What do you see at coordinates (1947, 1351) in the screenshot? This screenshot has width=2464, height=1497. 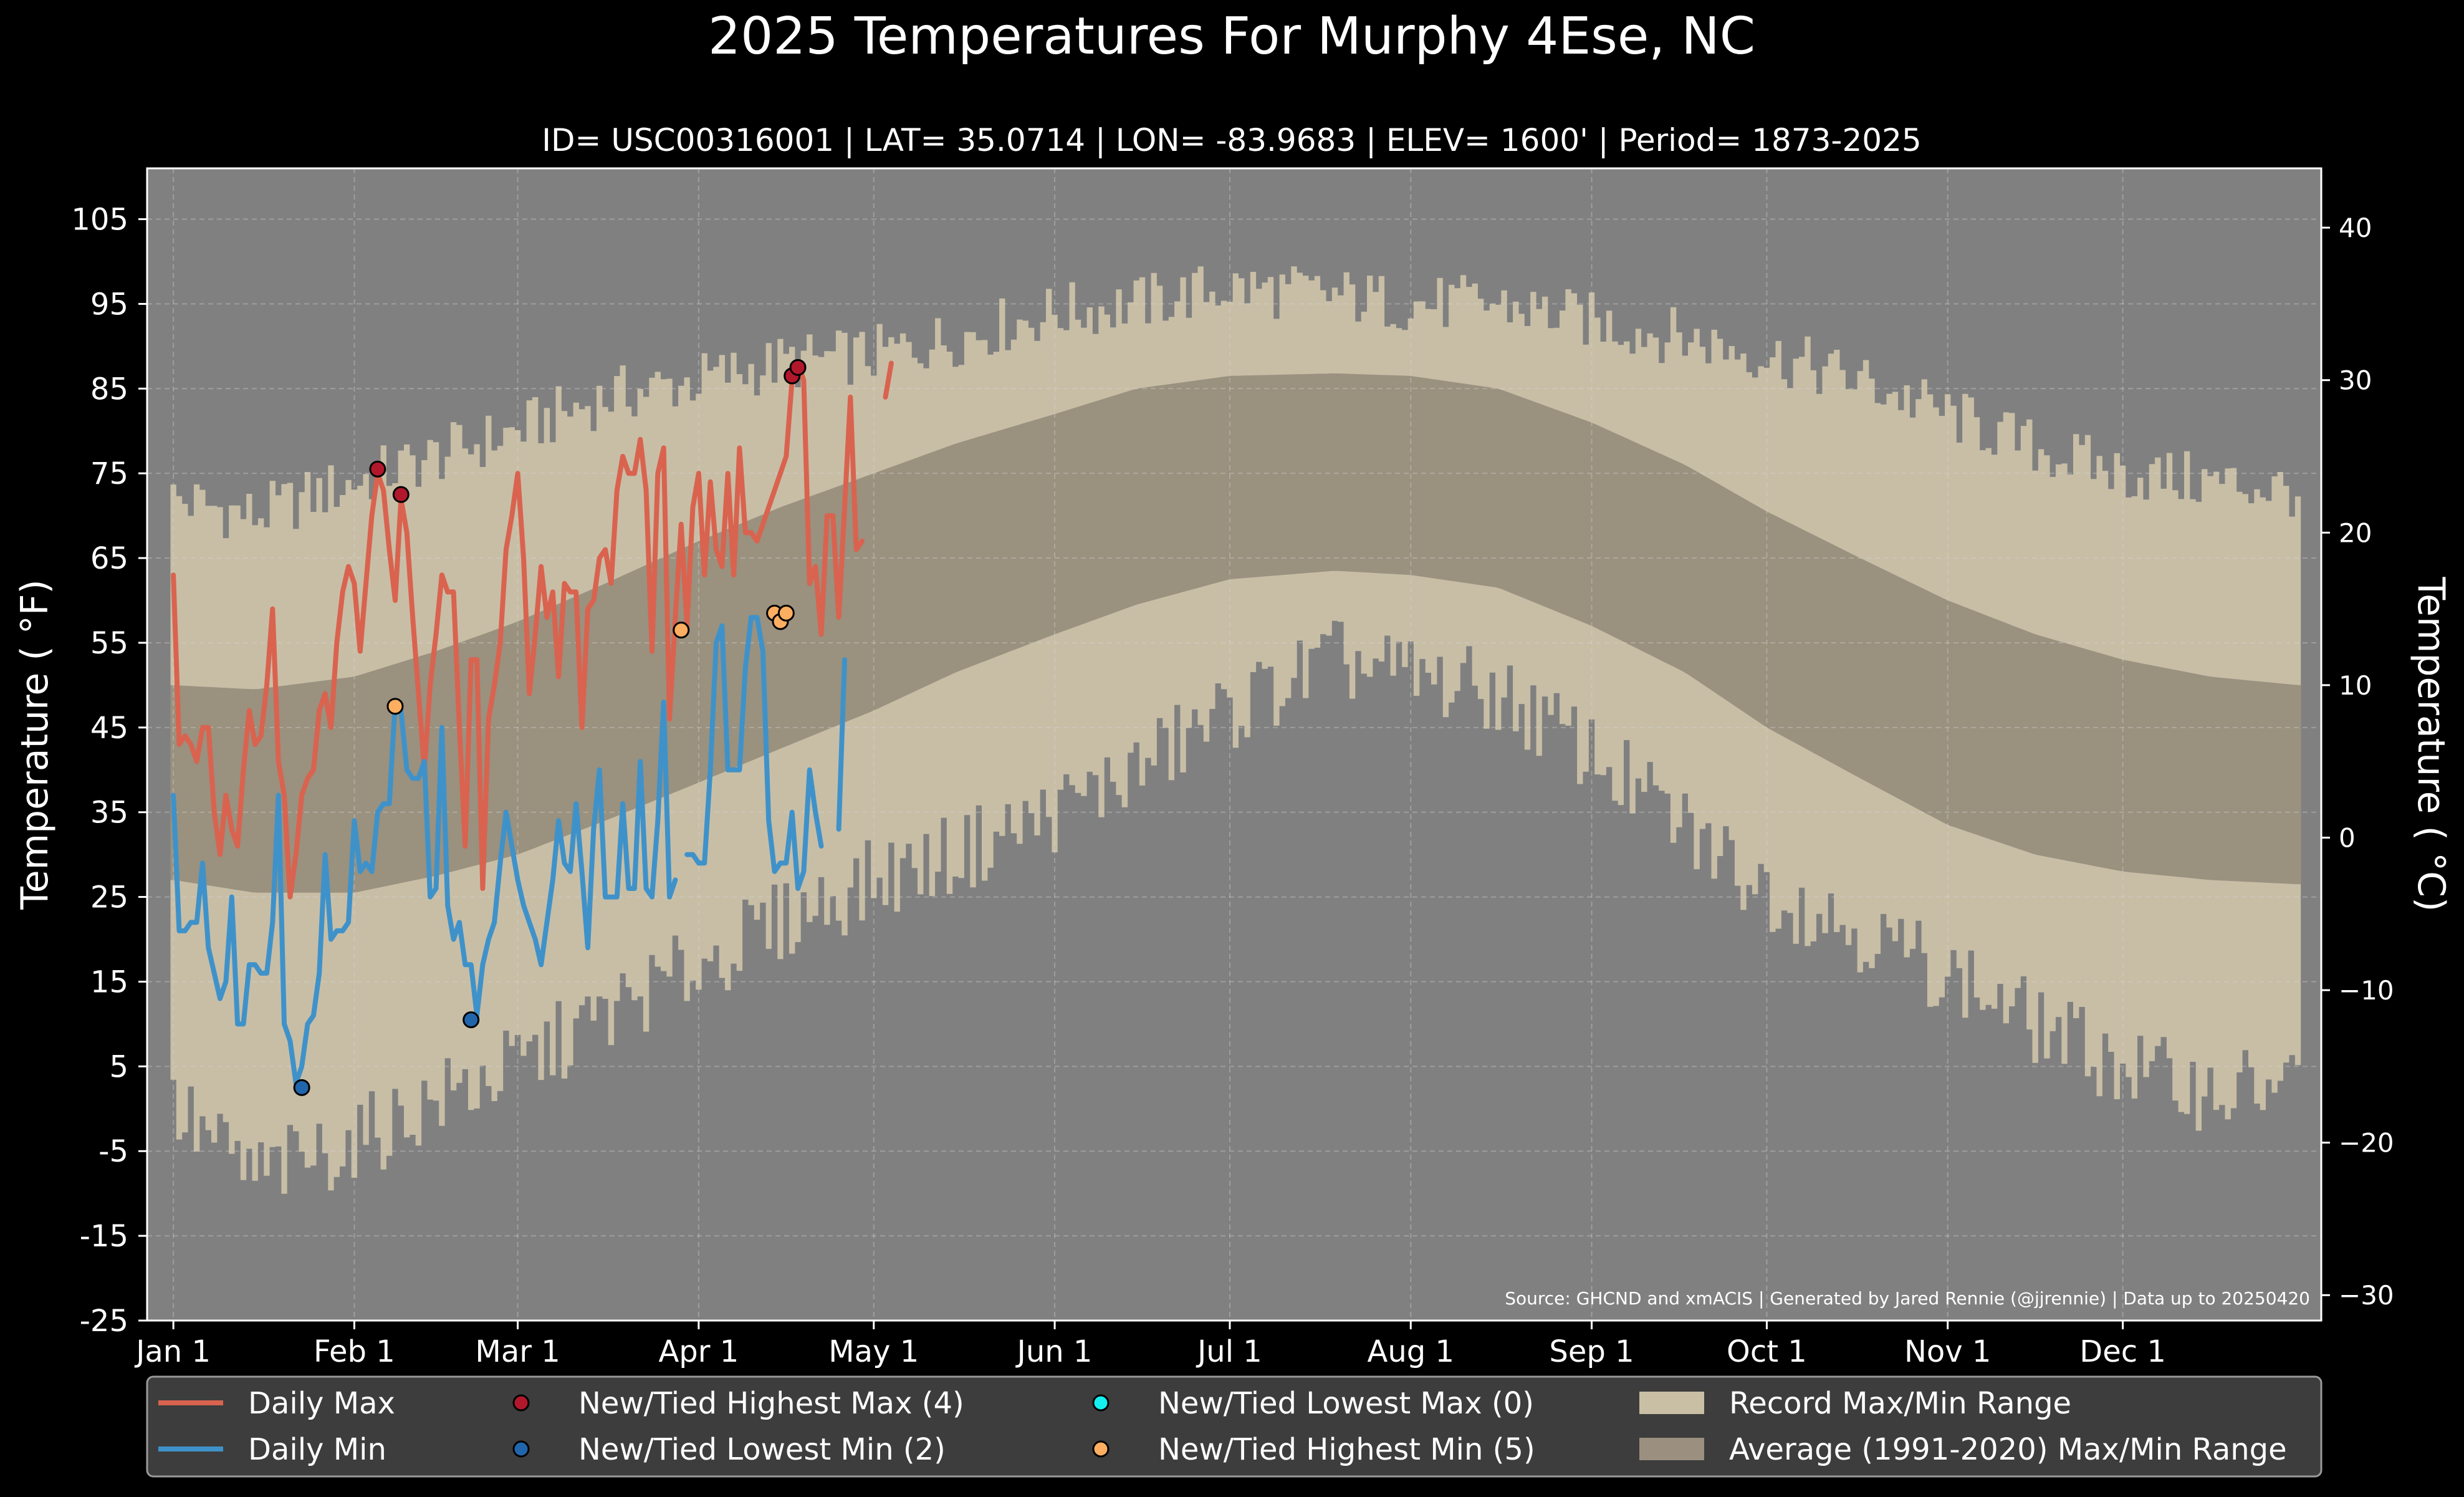 I see `x-tick-label: Nov 1` at bounding box center [1947, 1351].